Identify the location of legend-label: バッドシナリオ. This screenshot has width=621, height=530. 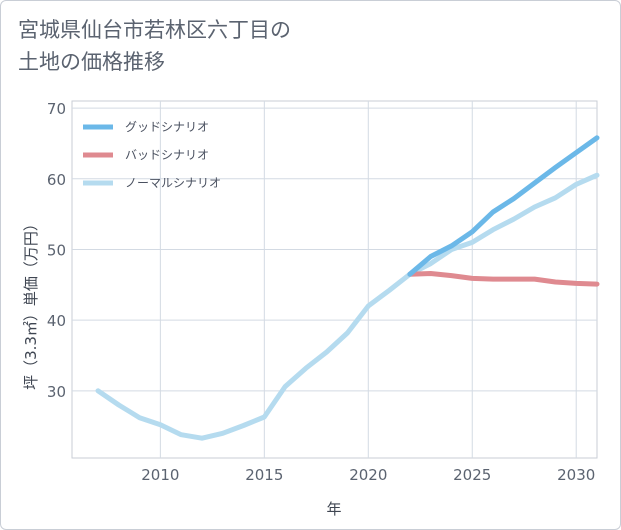
(167, 155).